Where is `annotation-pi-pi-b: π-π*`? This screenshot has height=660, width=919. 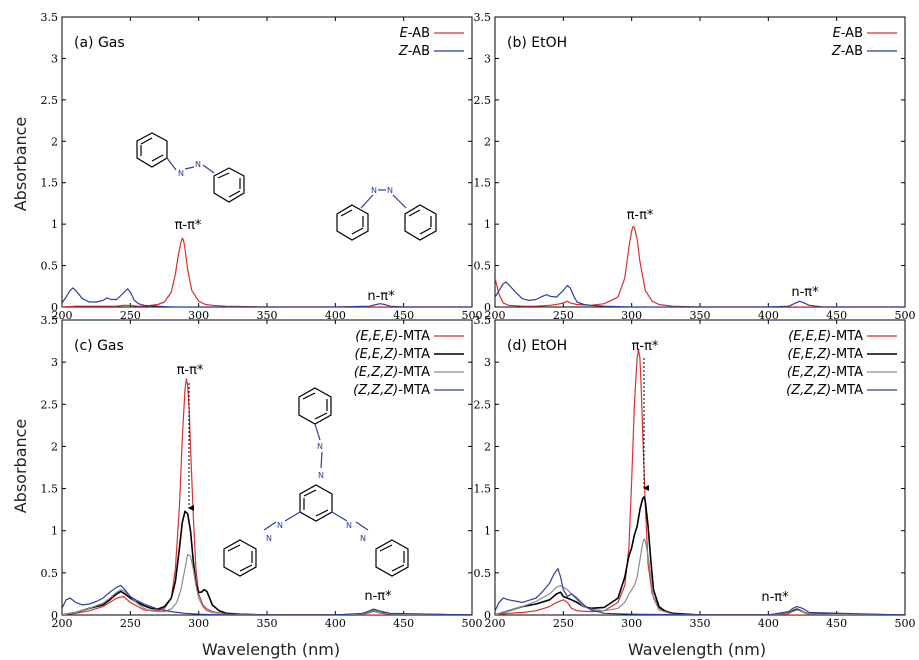
annotation-pi-pi-b: π-π* is located at coordinates (640, 215).